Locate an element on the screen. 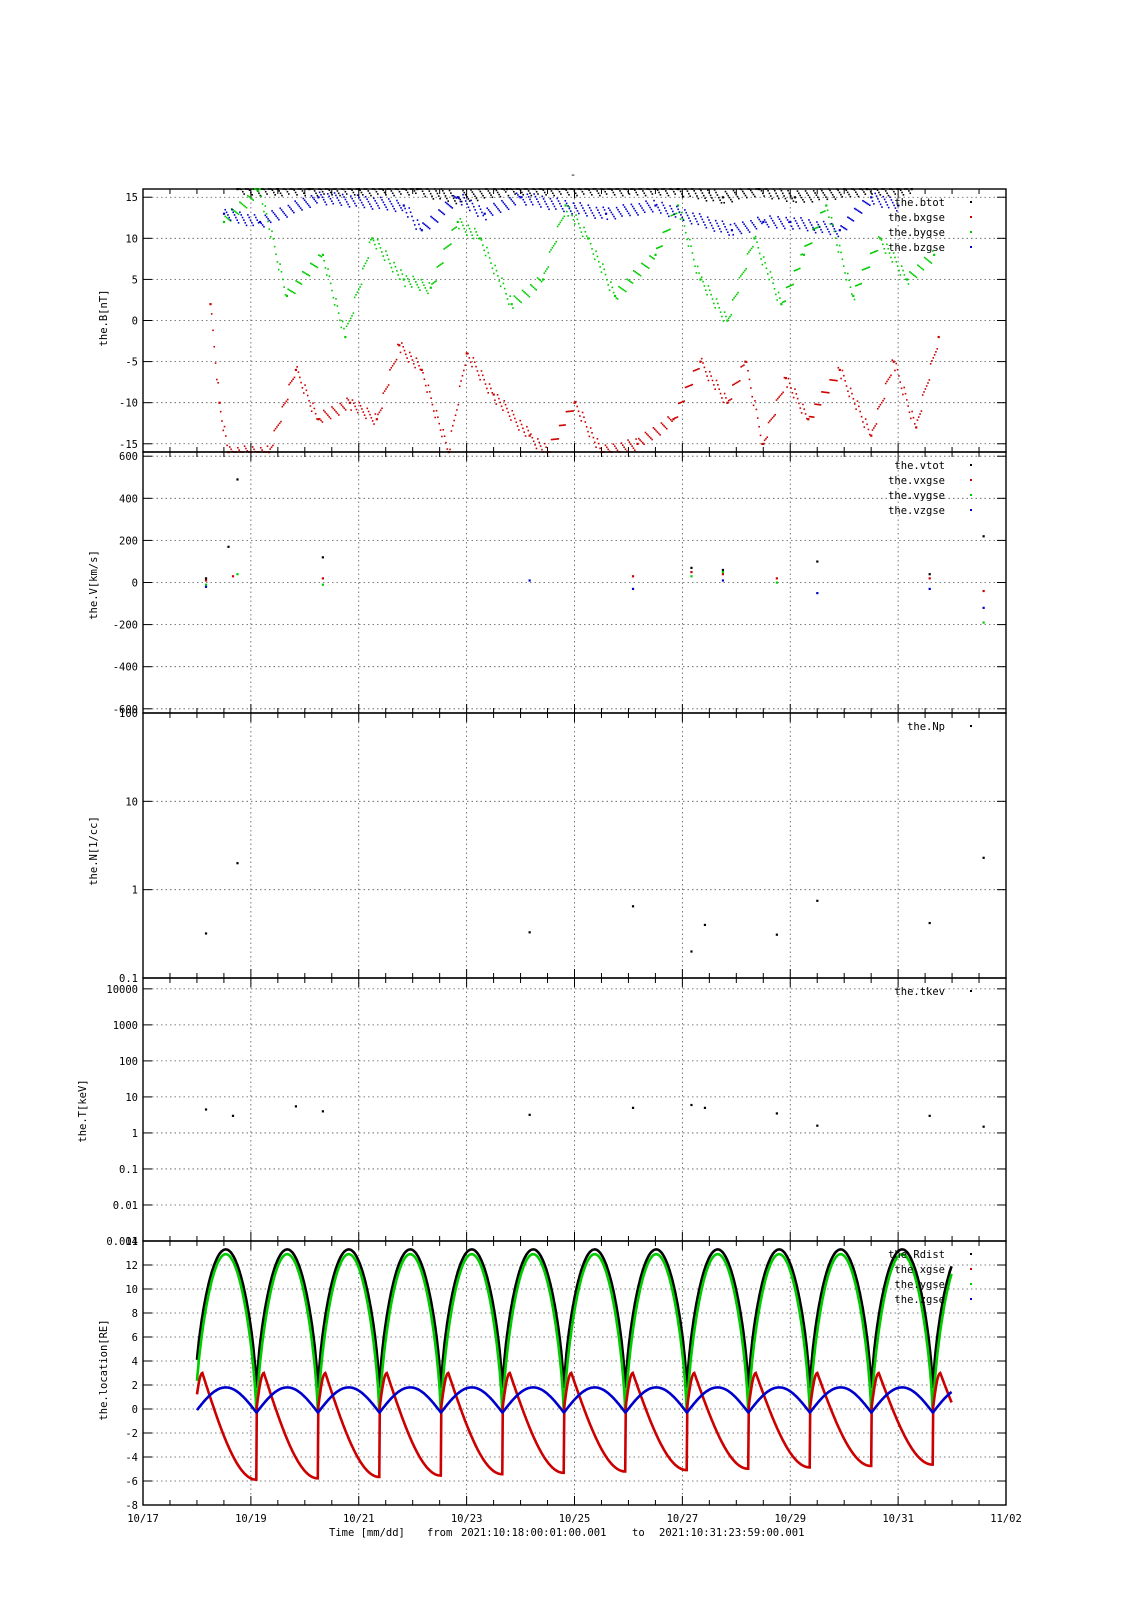 This screenshot has height=1600, width=1131. data-points is located at coordinates (574, 321).